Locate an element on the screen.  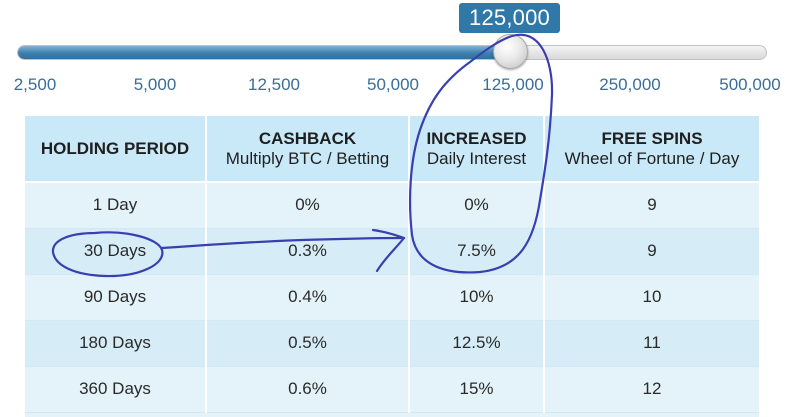
cell-cashback: 0.3% is located at coordinates (308, 251).